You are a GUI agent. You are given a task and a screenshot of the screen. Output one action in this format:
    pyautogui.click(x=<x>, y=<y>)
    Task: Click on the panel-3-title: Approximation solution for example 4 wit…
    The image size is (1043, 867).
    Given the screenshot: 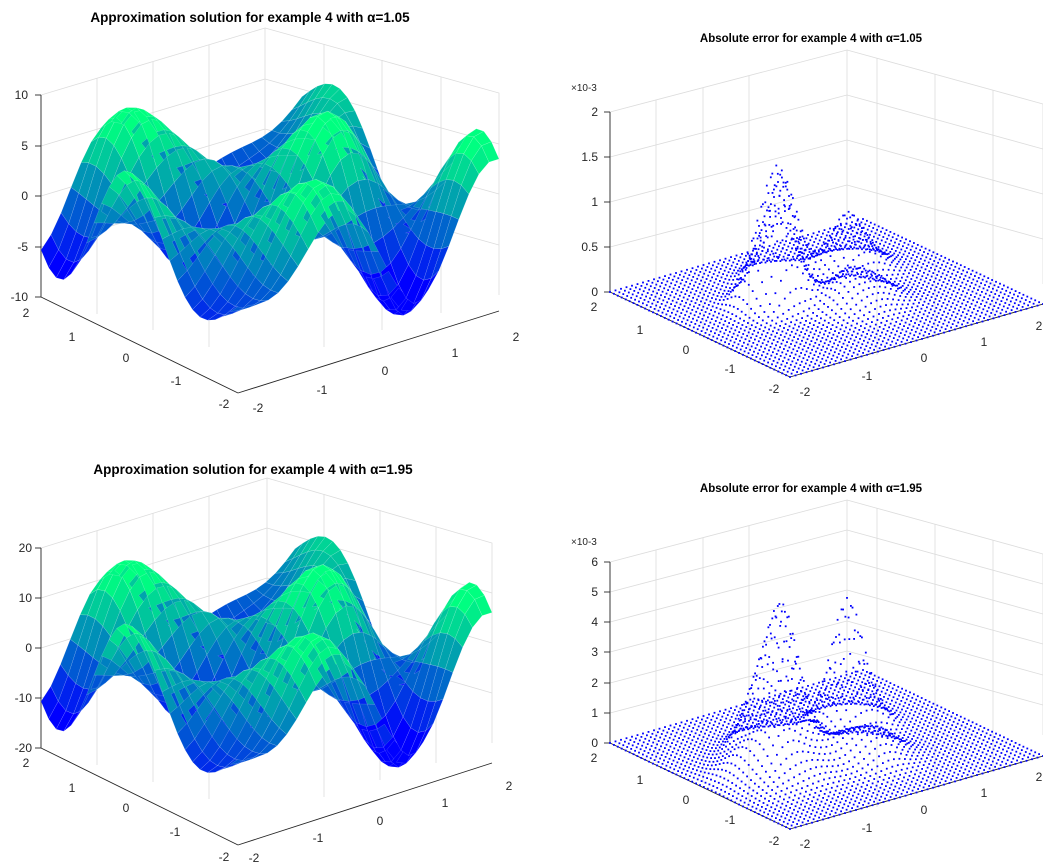 What is the action you would take?
    pyautogui.click(x=253, y=469)
    